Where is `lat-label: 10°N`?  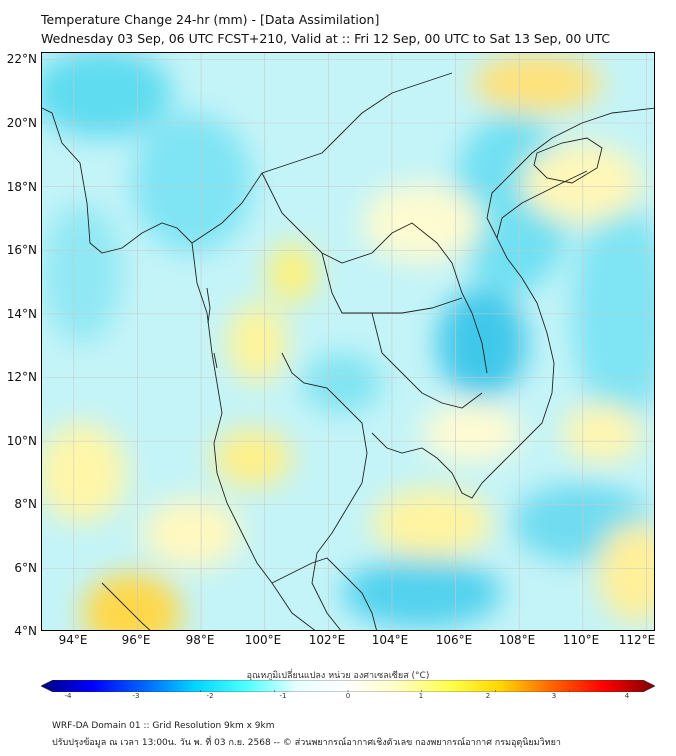 lat-label: 10°N is located at coordinates (21, 441).